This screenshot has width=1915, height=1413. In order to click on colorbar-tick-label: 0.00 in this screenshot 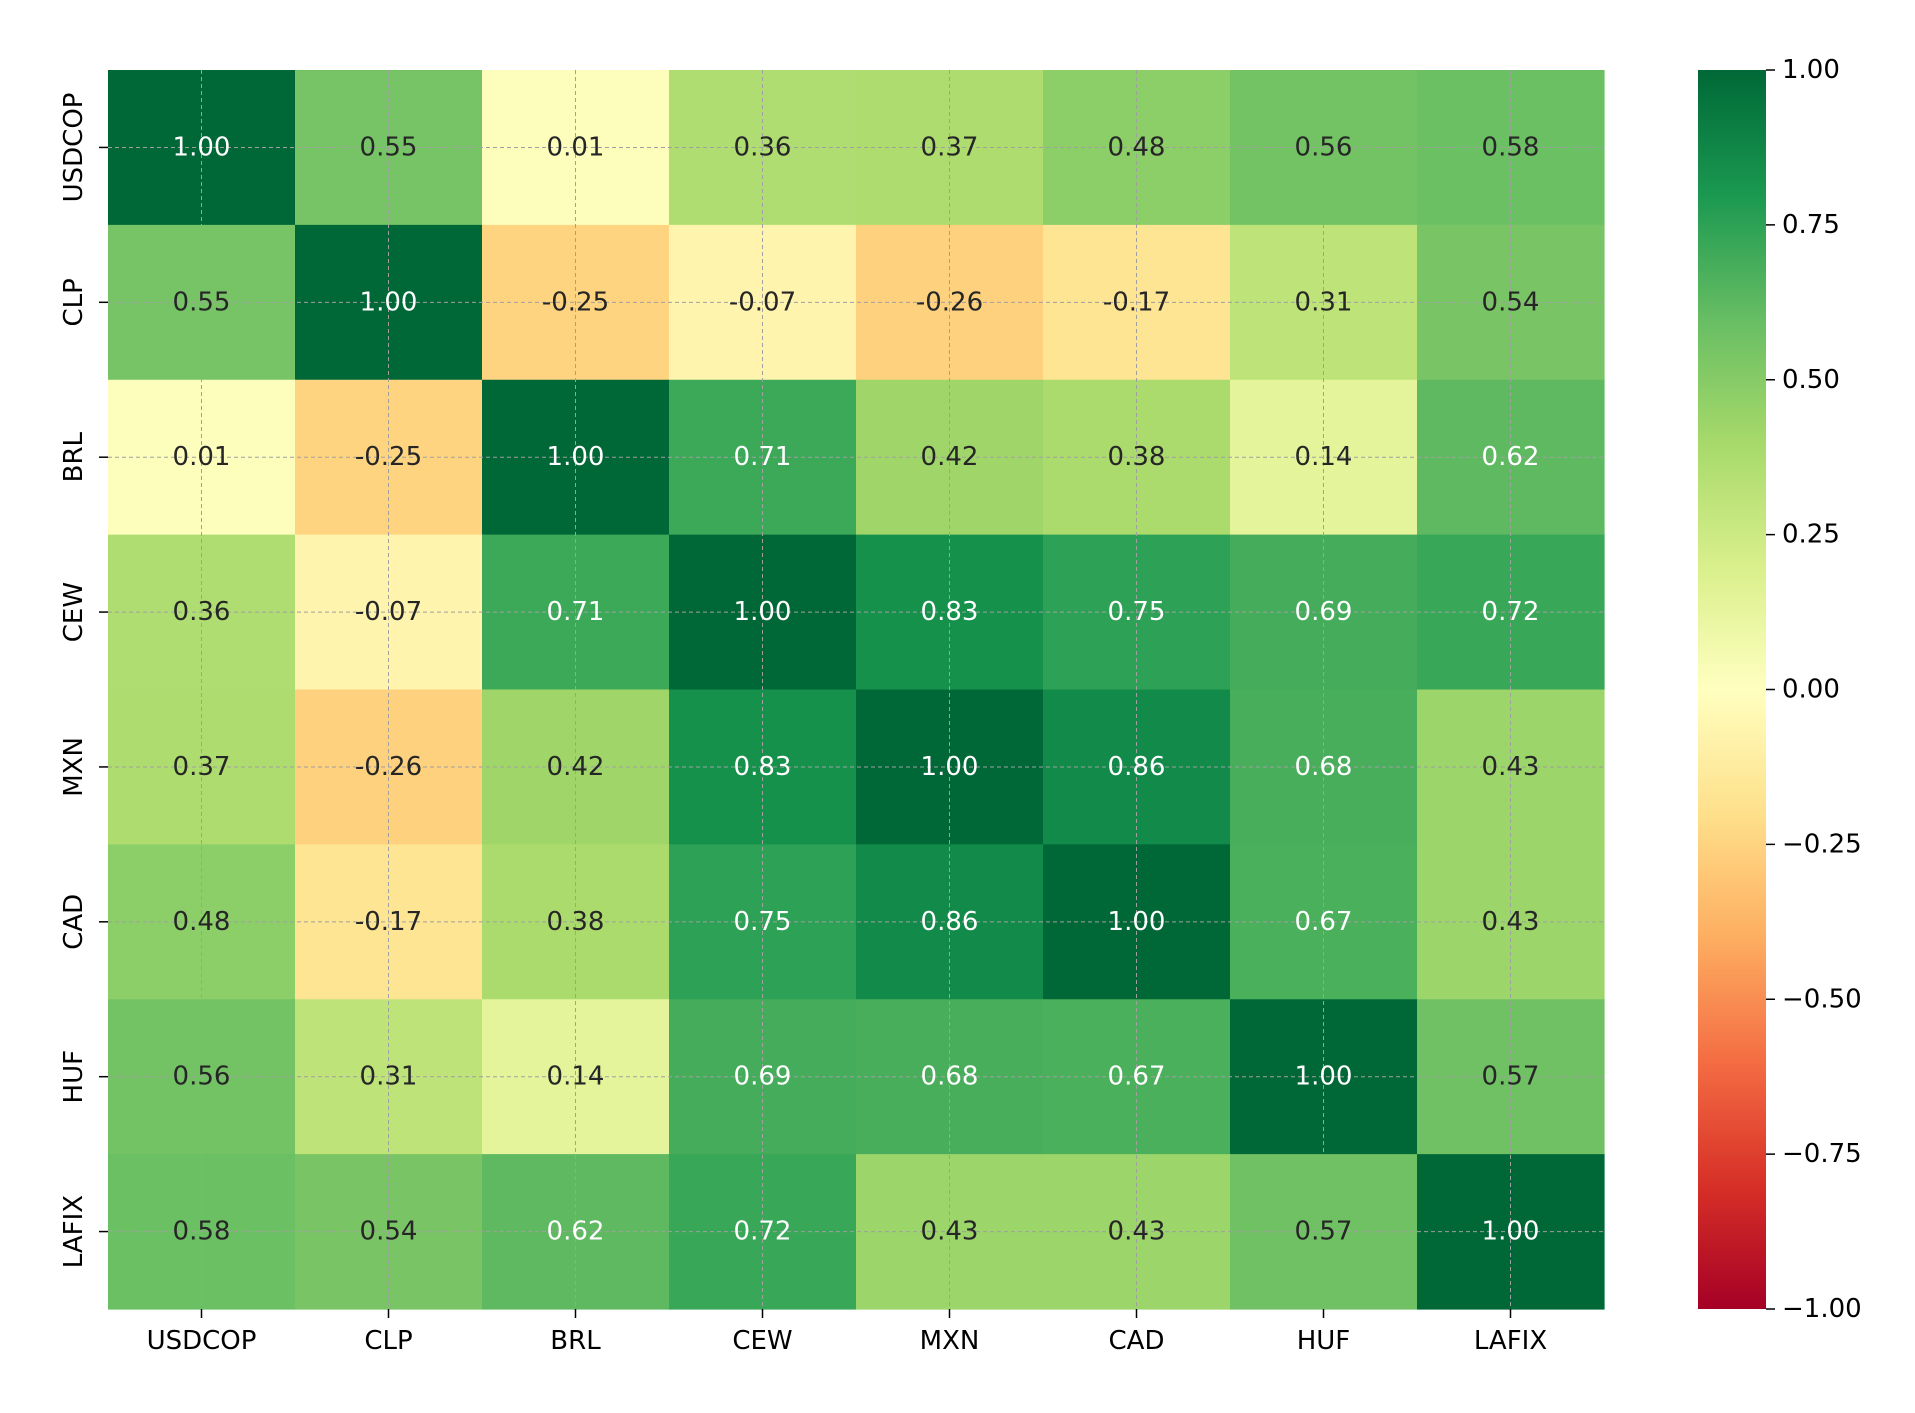, I will do `click(1811, 690)`.